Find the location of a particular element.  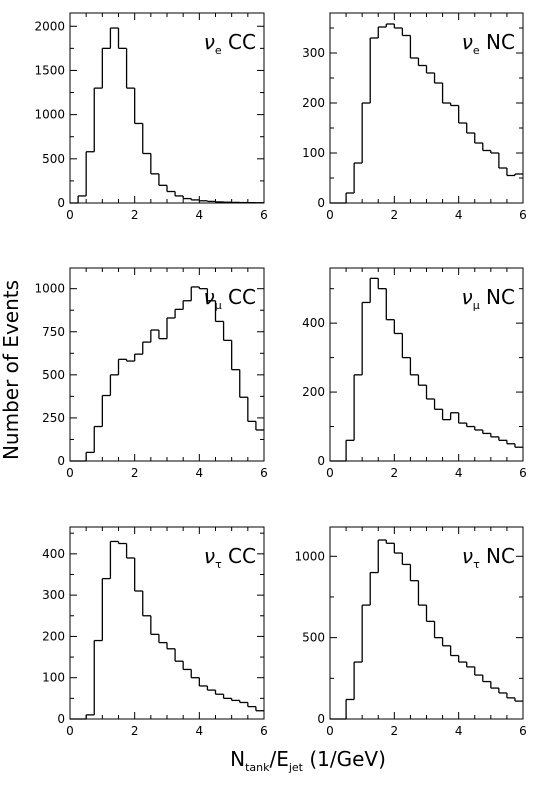

x-axis-title-tail: (1/GeV) is located at coordinates (344, 759).